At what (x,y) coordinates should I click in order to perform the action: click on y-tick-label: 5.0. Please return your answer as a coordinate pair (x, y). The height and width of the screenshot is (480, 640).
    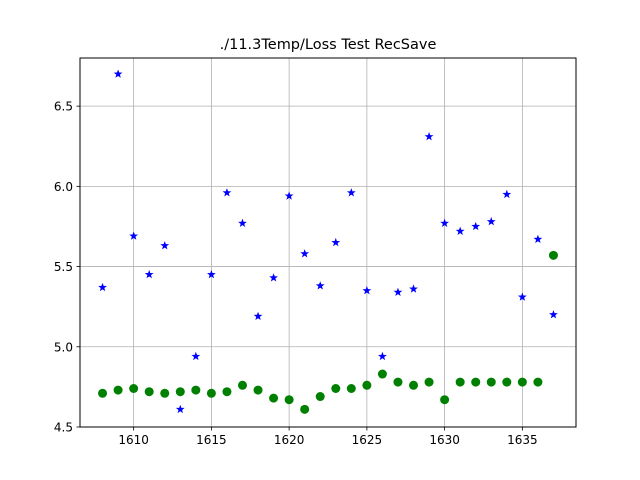
    Looking at the image, I should click on (63, 347).